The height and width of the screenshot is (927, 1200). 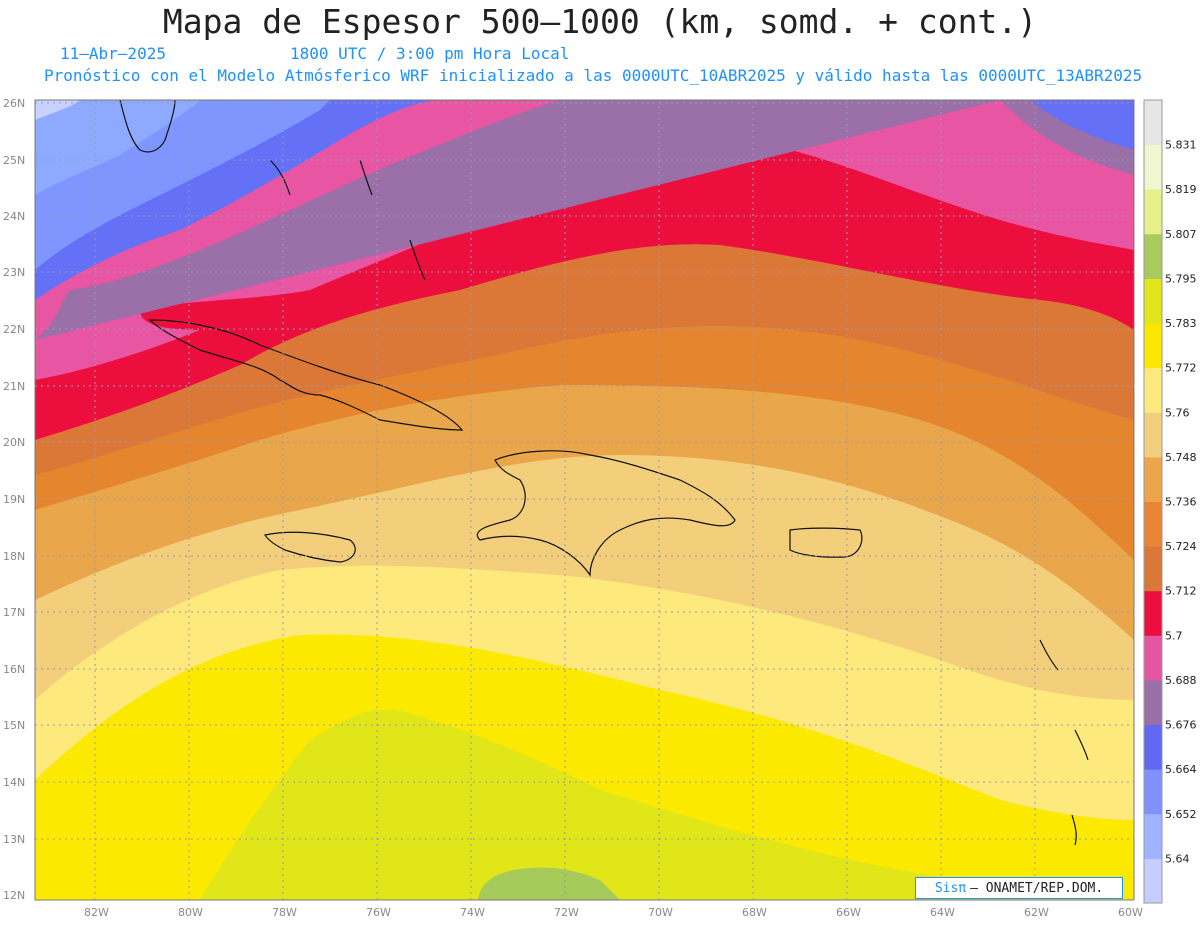 I want to click on lon-label: 80W, so click(x=190, y=912).